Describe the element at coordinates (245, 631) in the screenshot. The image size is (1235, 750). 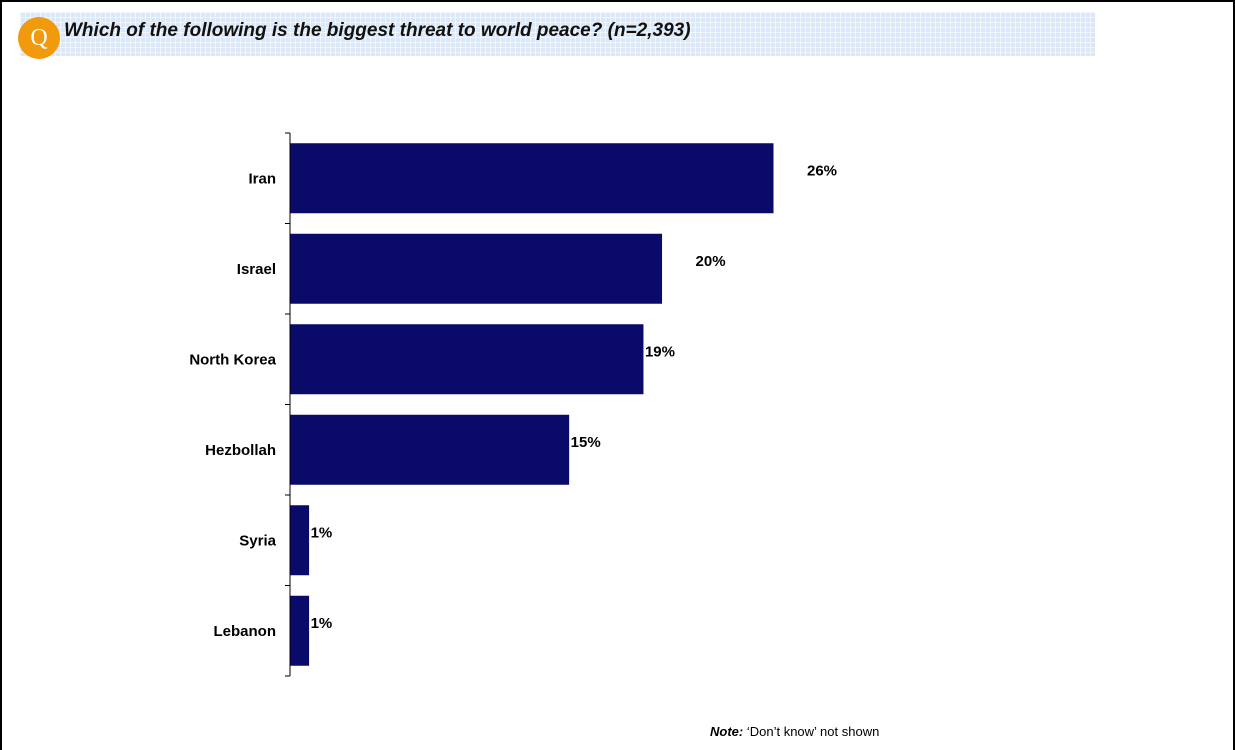
I see `category-label: Lebanon` at that location.